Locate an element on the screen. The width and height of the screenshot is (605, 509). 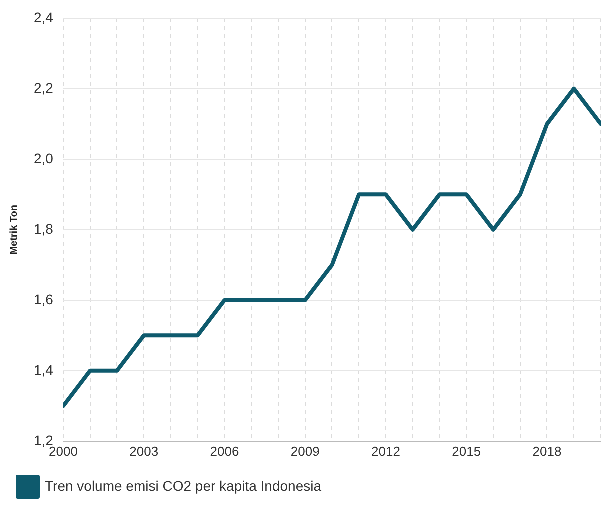
legend-label: Tren volume emisi CO2 per kapita Indonesia is located at coordinates (183, 486).